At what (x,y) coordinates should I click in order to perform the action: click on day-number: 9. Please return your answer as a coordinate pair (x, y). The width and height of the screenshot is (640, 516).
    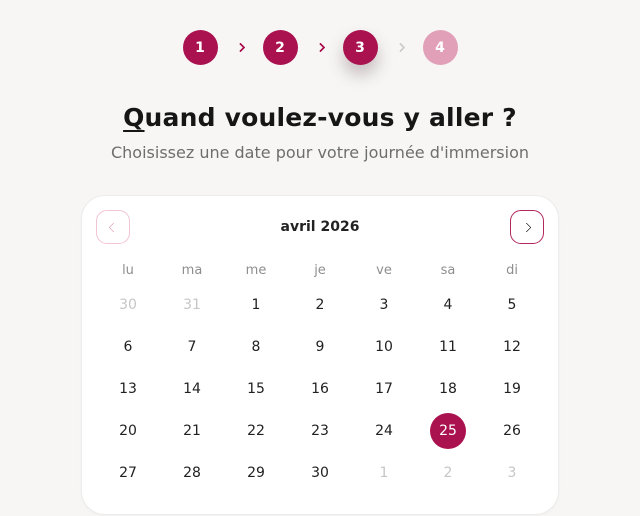
    Looking at the image, I should click on (320, 347).